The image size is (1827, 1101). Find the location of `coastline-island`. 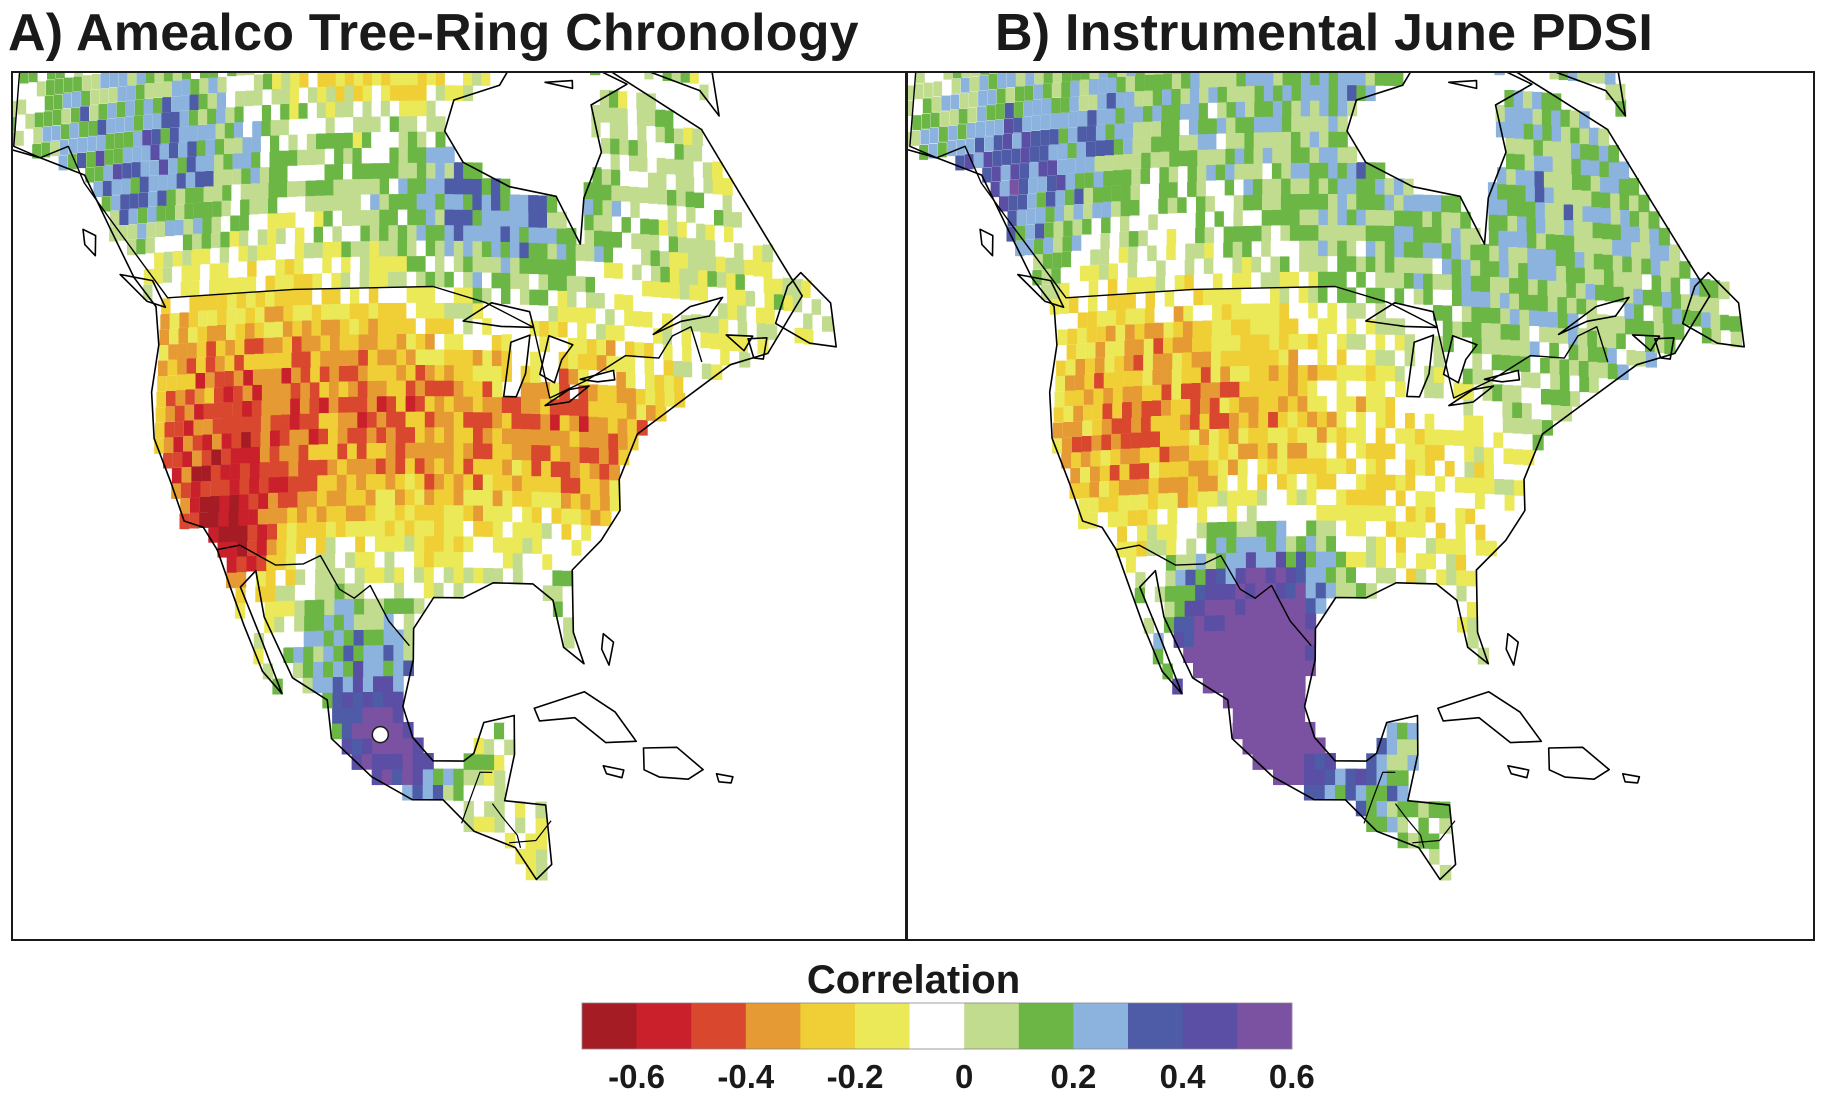

coastline-island is located at coordinates (559, 84).